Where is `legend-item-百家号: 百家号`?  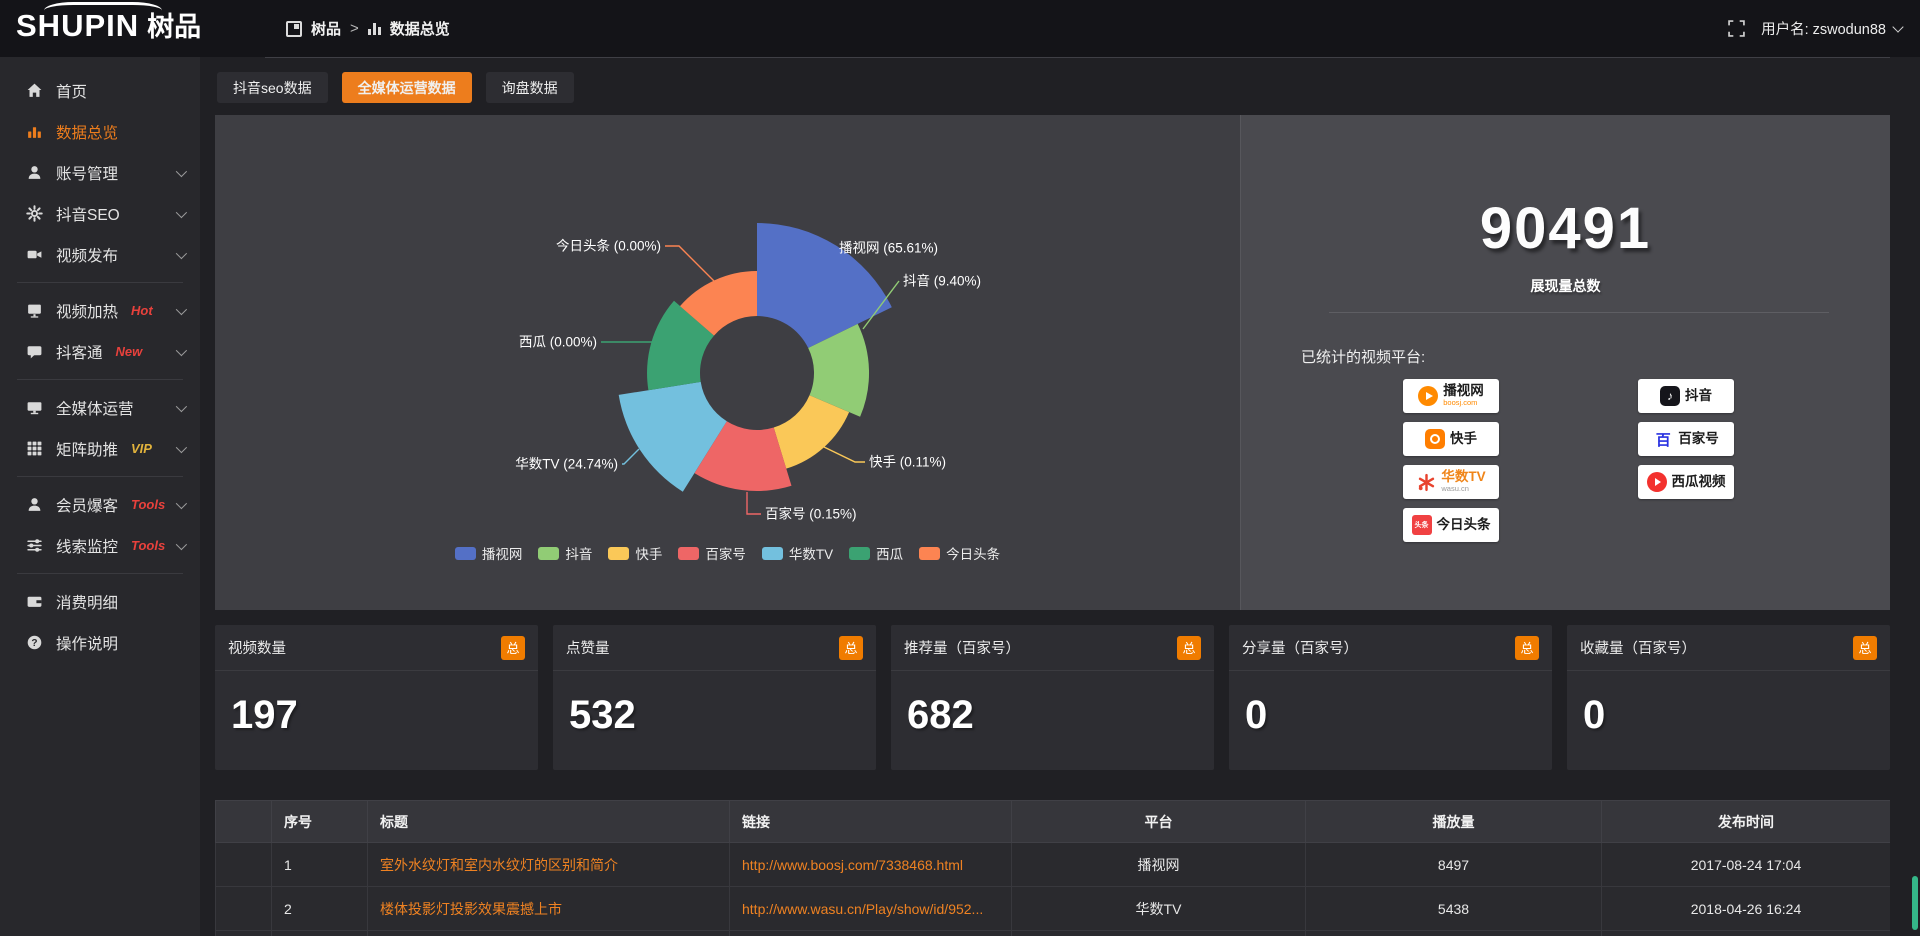 legend-item-百家号: 百家号 is located at coordinates (712, 553).